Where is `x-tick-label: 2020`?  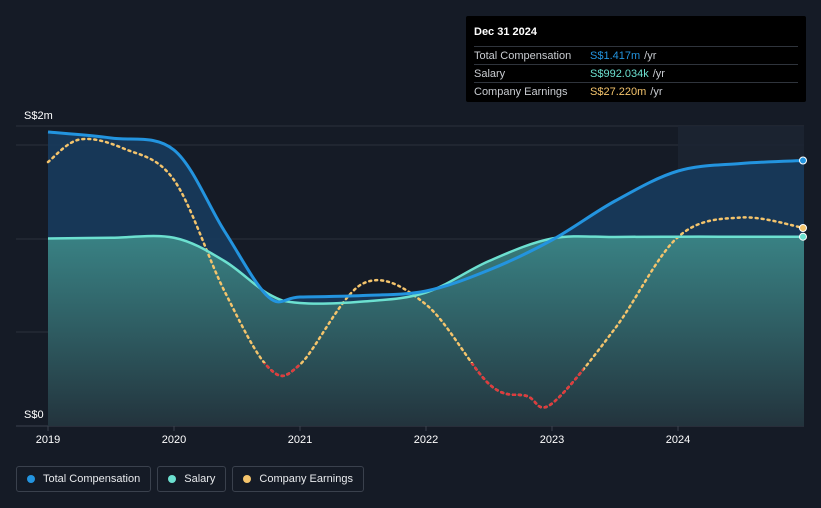
x-tick-label: 2020 is located at coordinates (174, 440).